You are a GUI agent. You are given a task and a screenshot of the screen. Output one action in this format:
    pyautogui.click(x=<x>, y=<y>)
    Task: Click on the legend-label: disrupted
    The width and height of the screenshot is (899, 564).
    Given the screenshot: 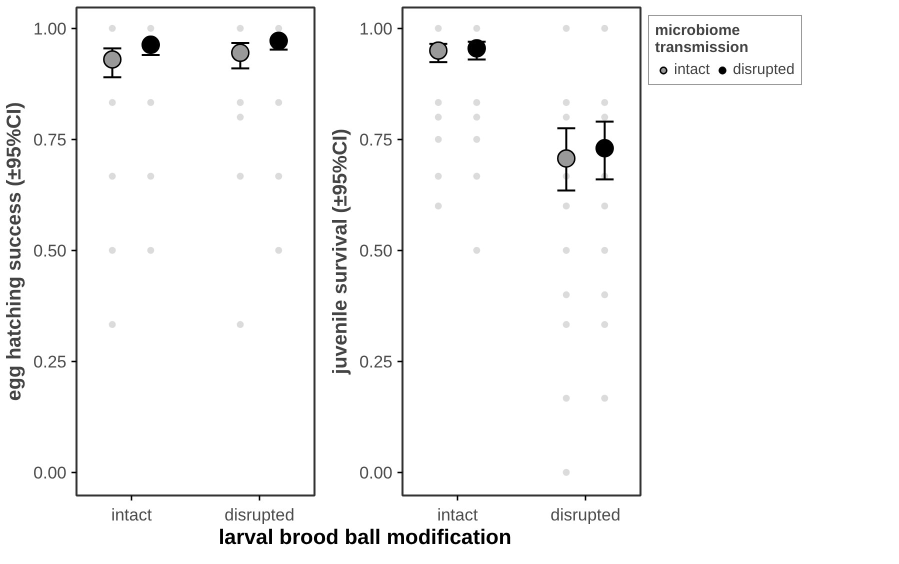 What is the action you would take?
    pyautogui.click(x=763, y=69)
    